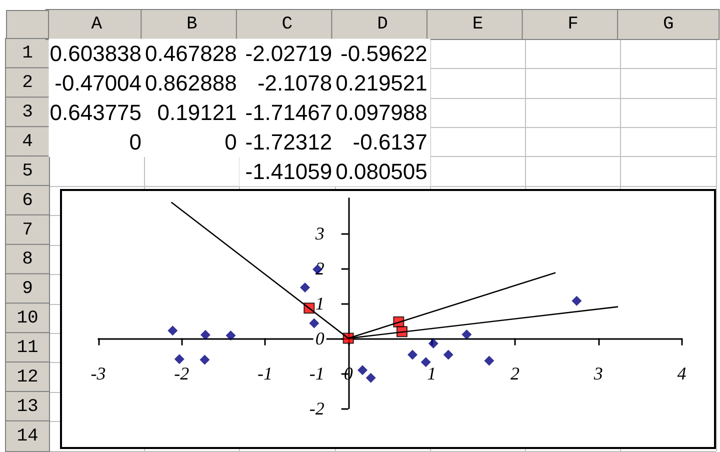 This screenshot has width=720, height=452. Describe the element at coordinates (27, 83) in the screenshot. I see `y-tick-label: 2` at that location.